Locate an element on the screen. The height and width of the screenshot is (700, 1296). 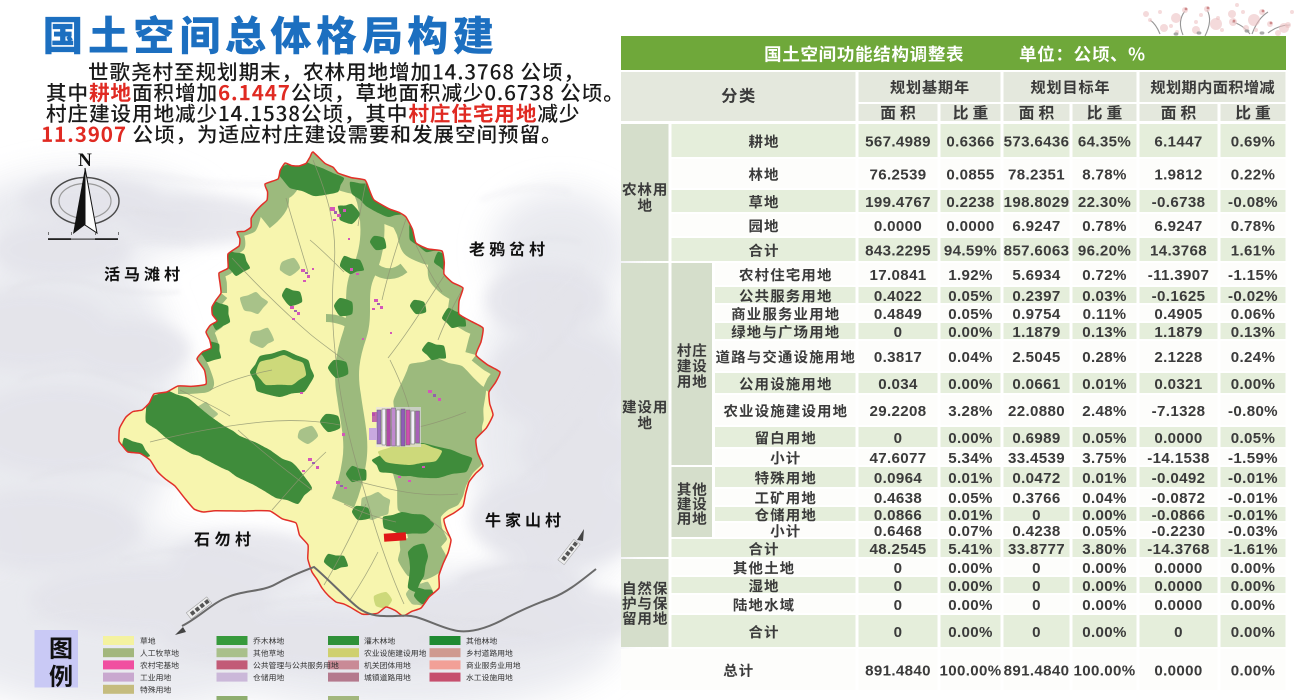
svg-text: 1.92% is located at coordinates (970, 275).